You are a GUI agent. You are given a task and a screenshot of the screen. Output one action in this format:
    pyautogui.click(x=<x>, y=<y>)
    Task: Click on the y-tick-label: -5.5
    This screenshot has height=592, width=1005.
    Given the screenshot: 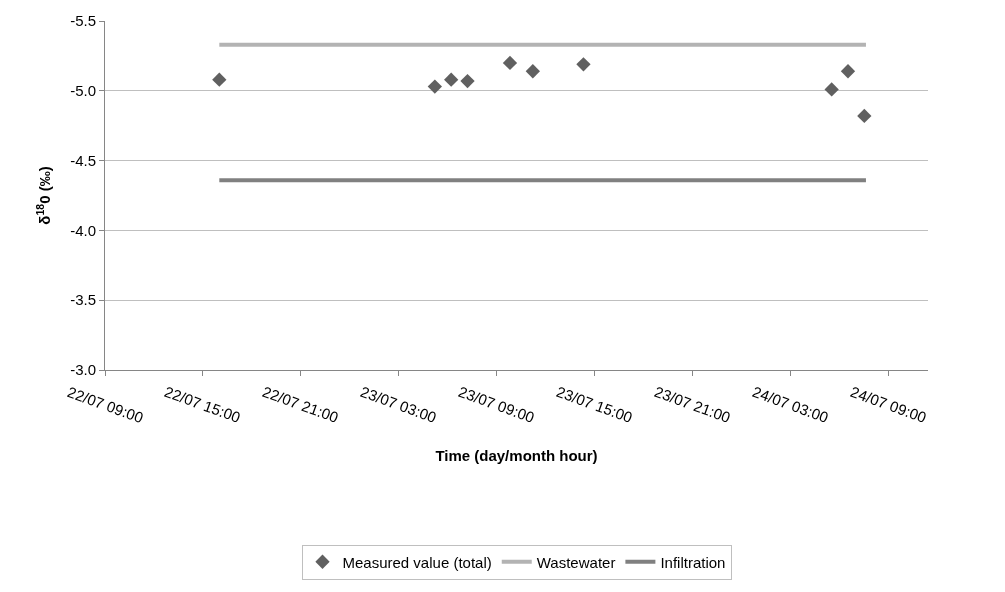 What is the action you would take?
    pyautogui.click(x=83, y=21)
    